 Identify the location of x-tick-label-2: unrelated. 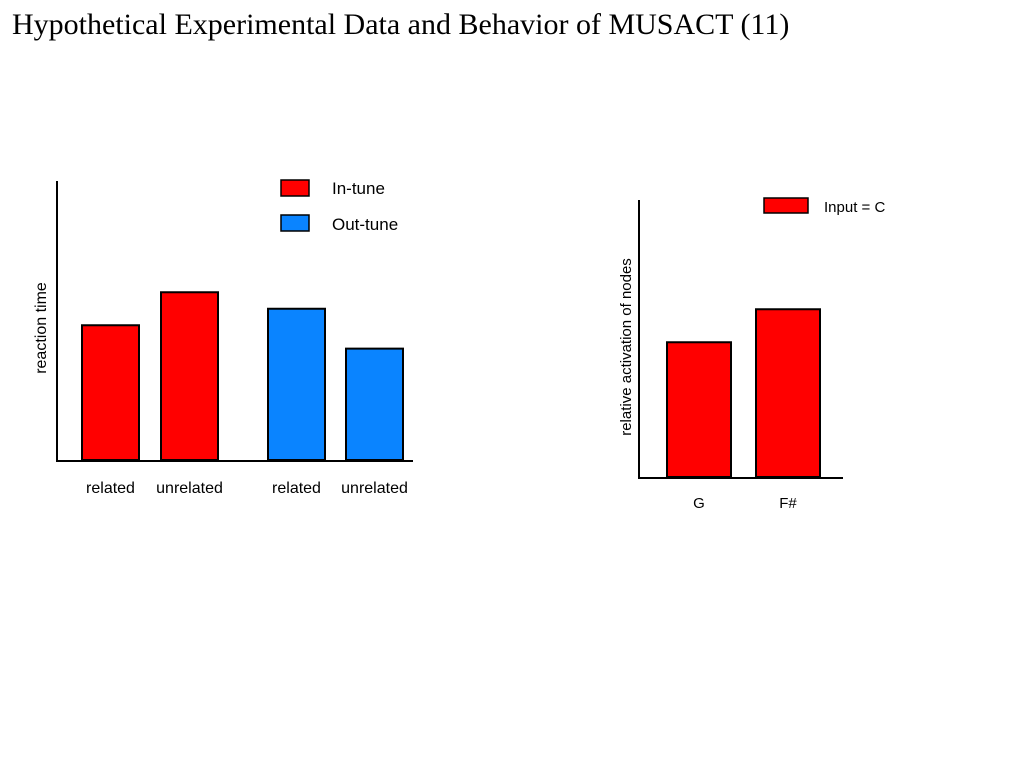
(189, 488).